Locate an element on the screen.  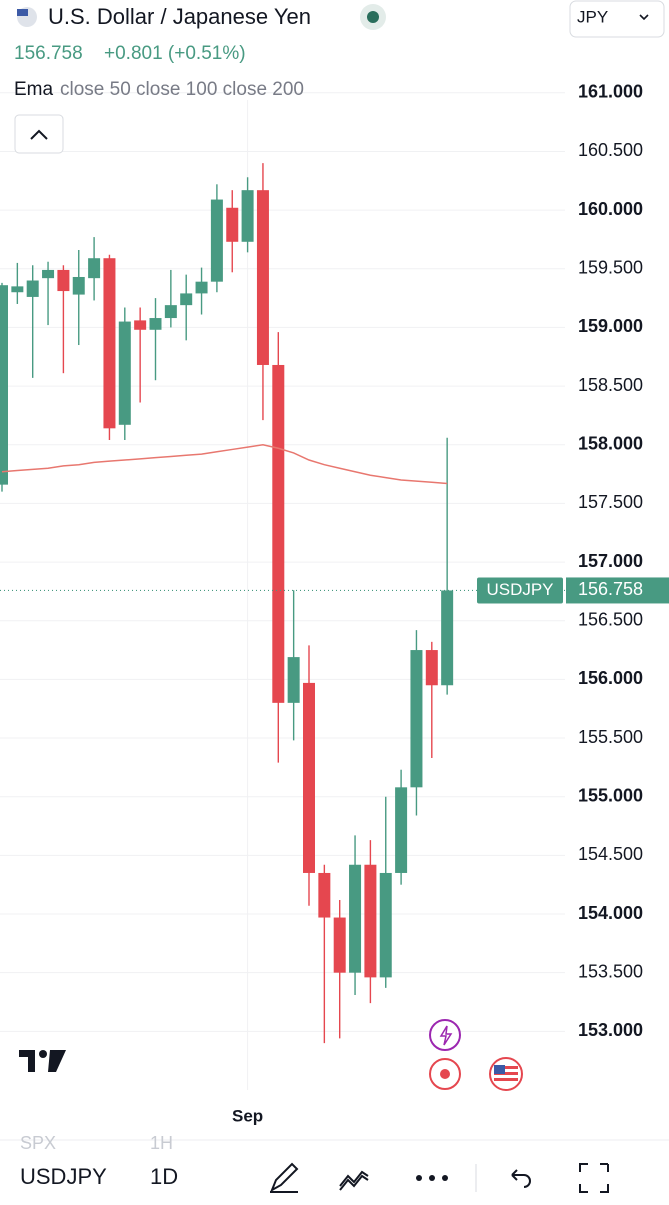
y-tick-label: 153.500 is located at coordinates (610, 971).